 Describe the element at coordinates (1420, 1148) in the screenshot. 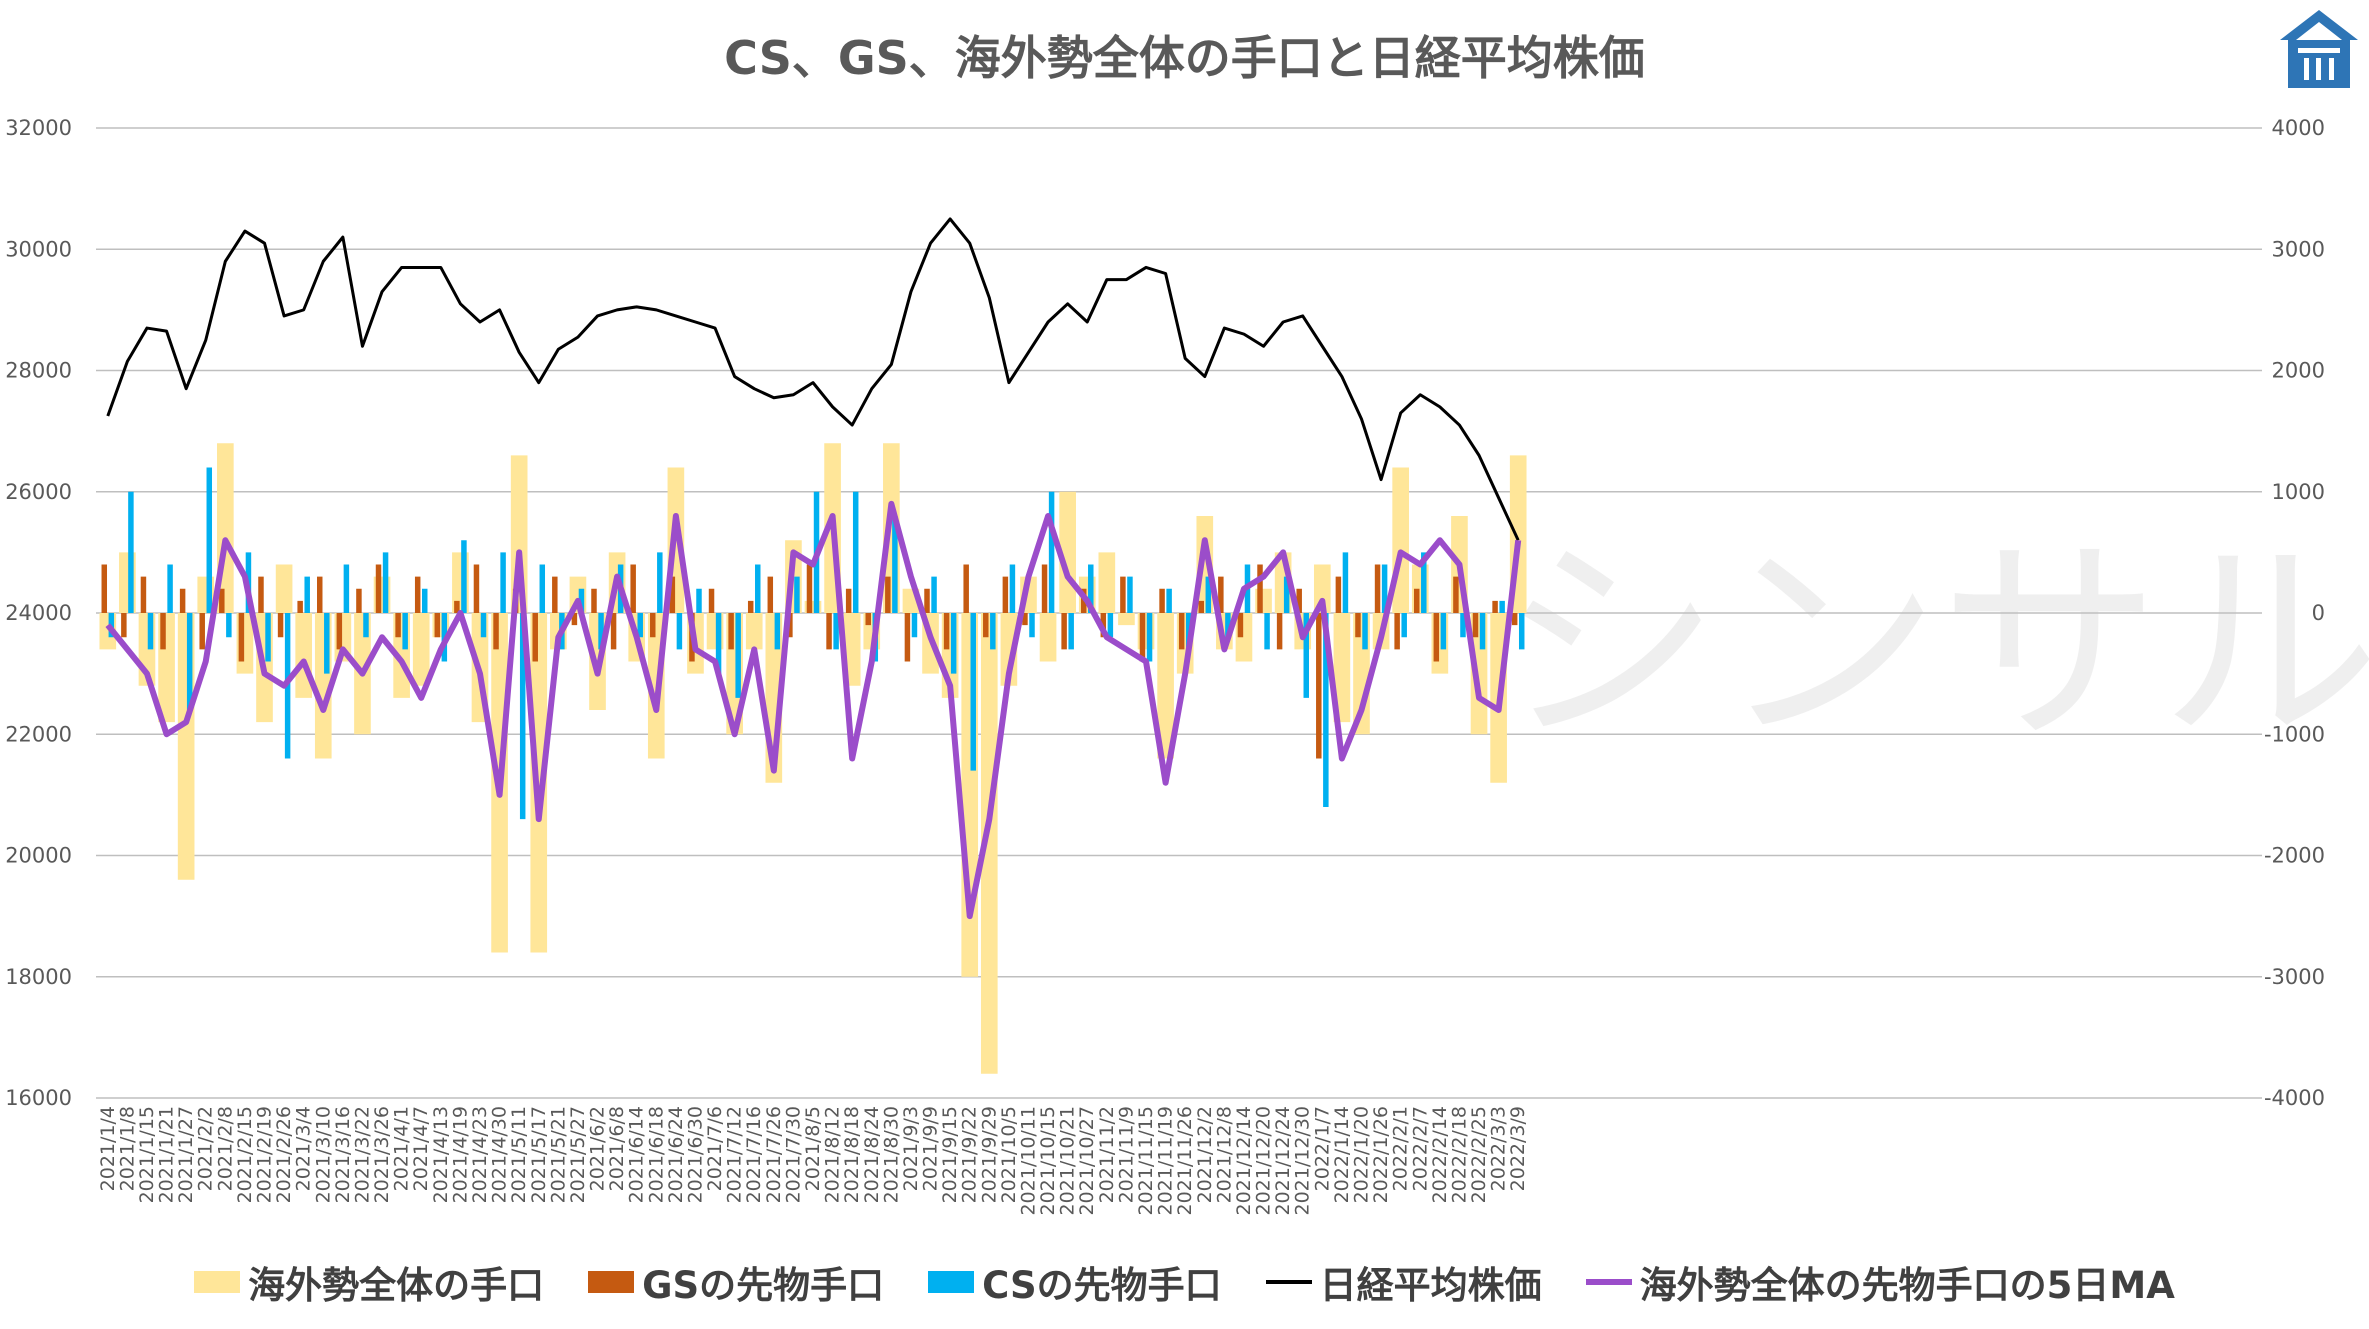

I see `x-axis-tick-label: 2022/2/7` at that location.